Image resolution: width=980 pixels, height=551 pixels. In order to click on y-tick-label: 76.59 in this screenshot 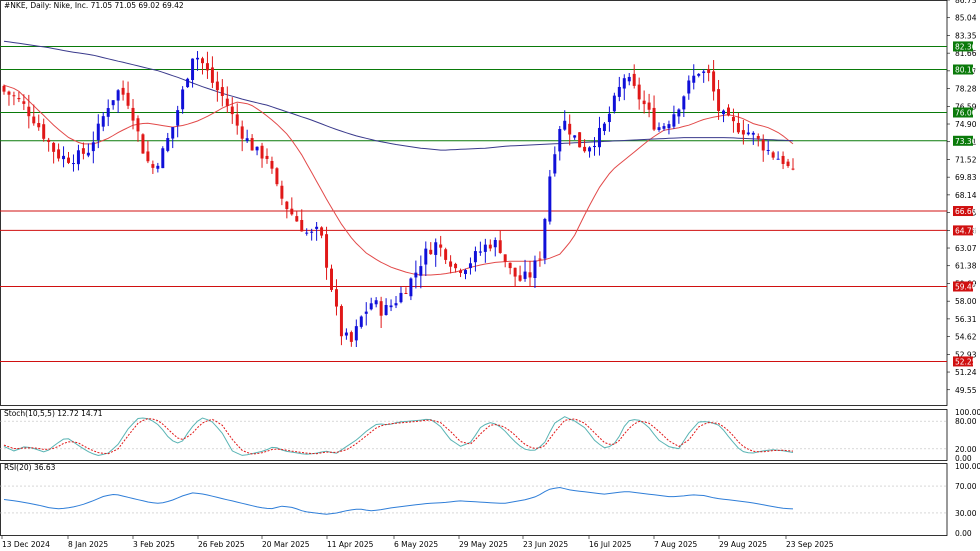, I will do `click(966, 106)`.